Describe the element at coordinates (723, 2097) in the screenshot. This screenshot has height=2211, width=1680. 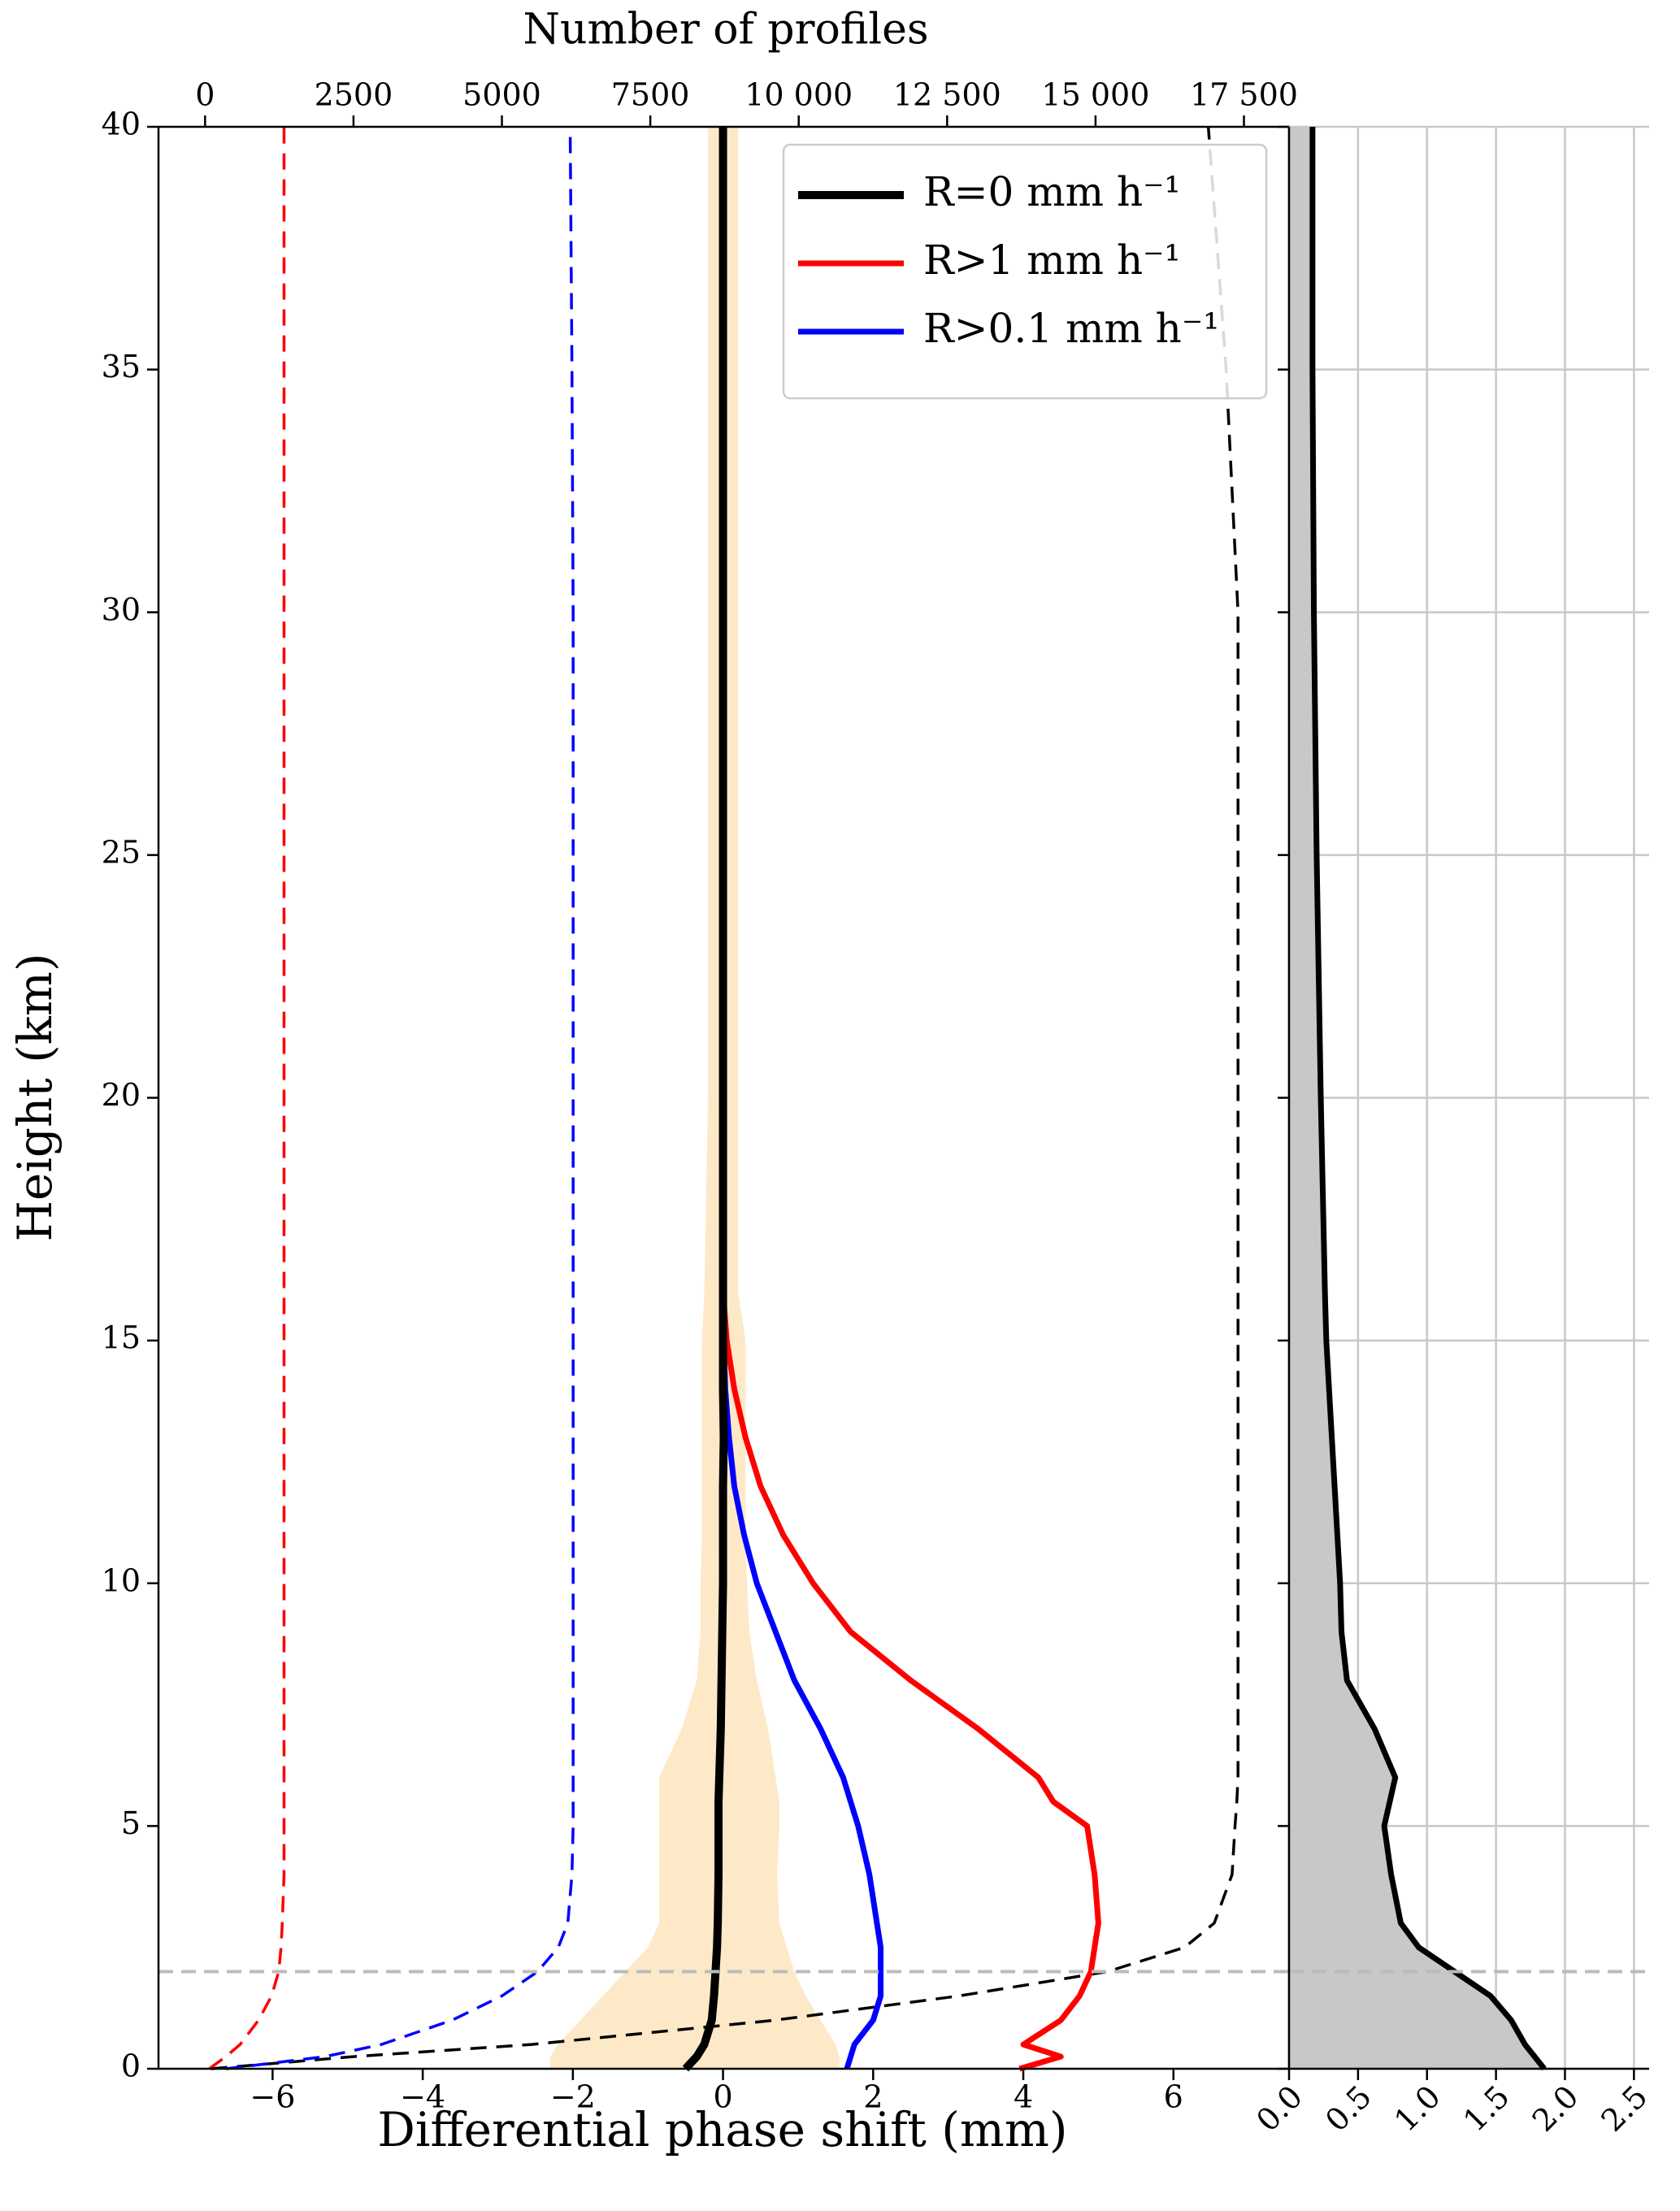
I see `x-tick-label: 0` at that location.